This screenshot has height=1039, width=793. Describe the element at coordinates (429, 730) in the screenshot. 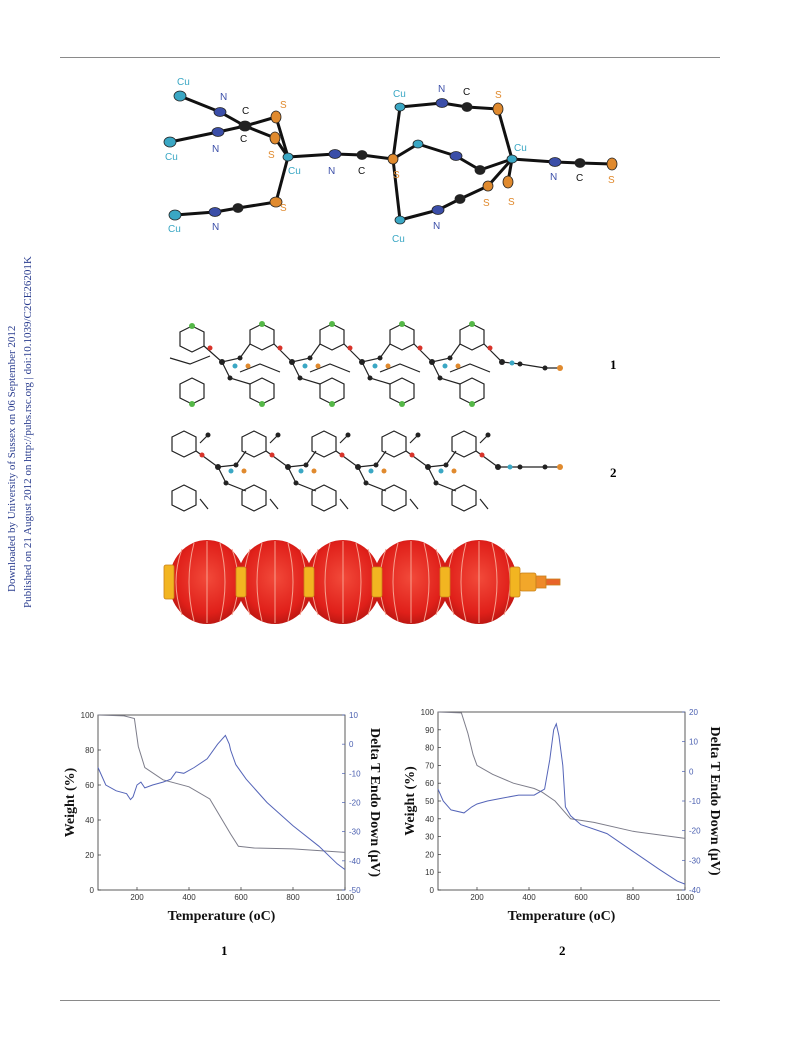

I see `y-tick-label: 90` at that location.